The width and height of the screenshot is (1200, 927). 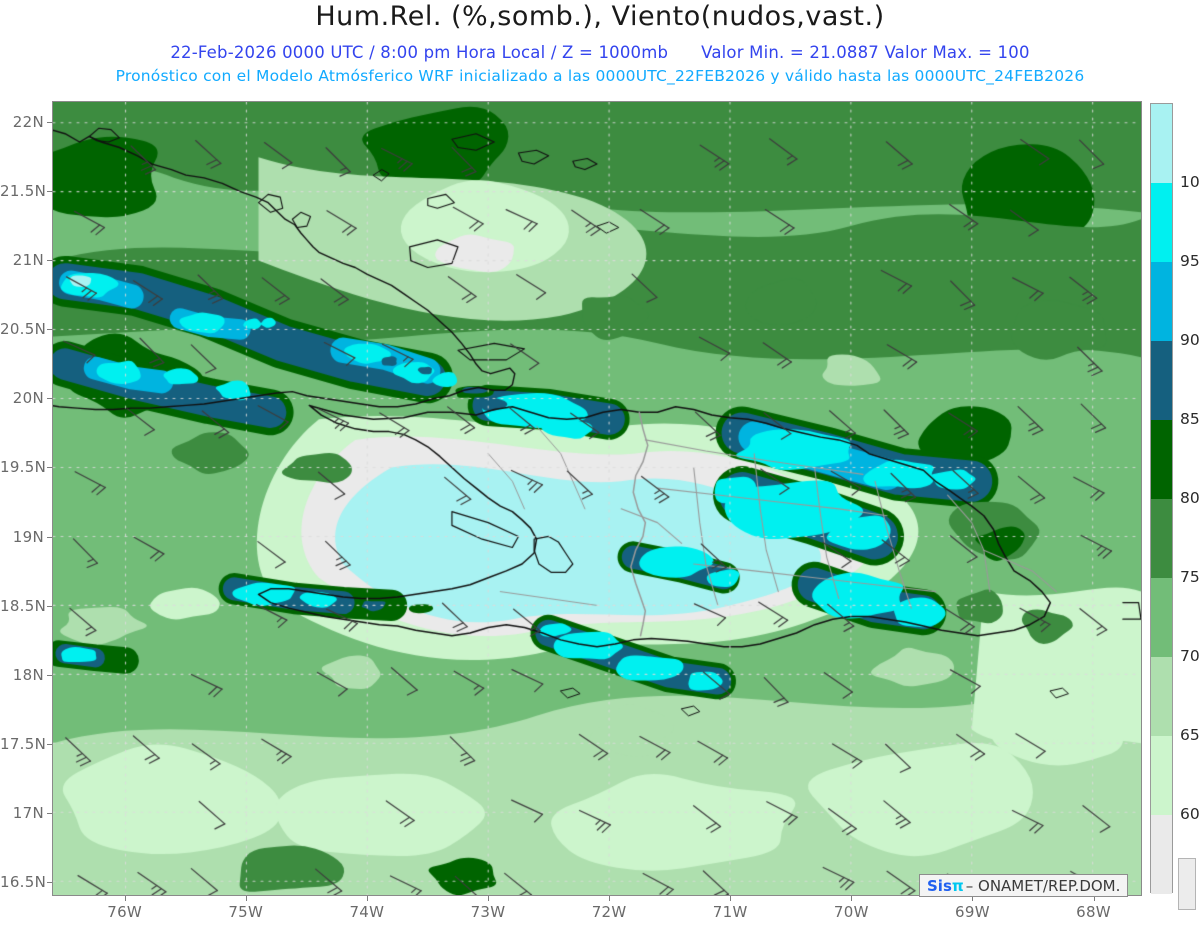 What do you see at coordinates (28, 536) in the screenshot?
I see `y-tick-label: 19N` at bounding box center [28, 536].